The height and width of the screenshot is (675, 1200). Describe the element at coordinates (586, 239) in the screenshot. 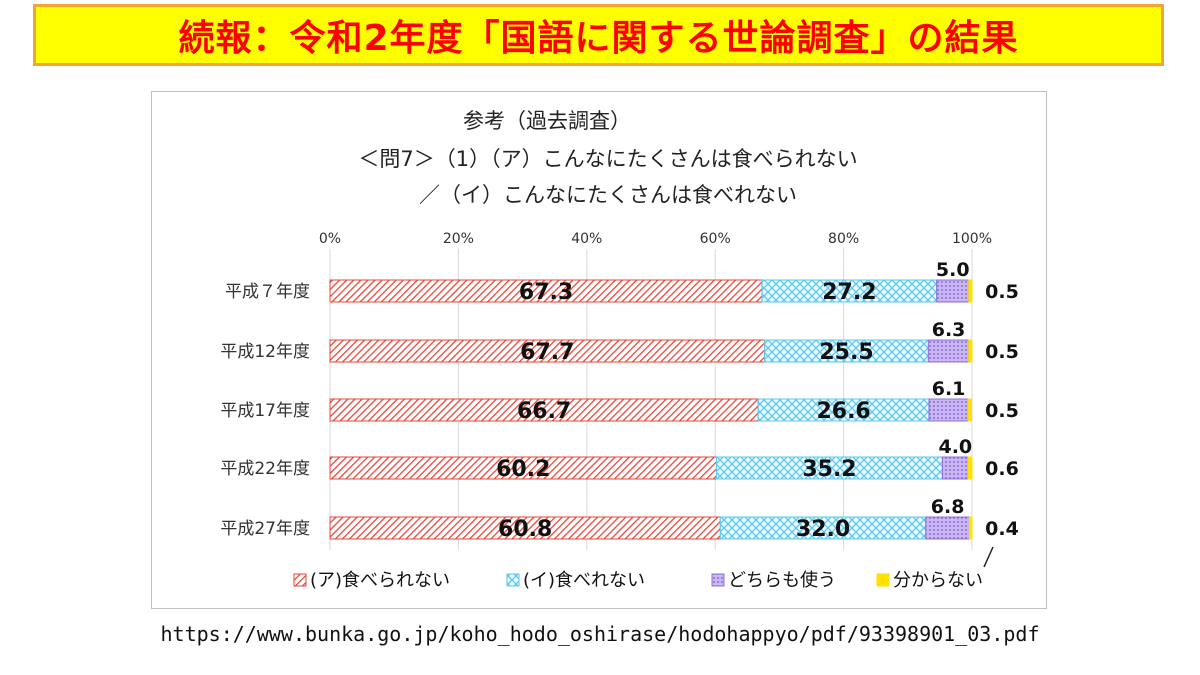

I see `x-tick-label: 40%` at that location.